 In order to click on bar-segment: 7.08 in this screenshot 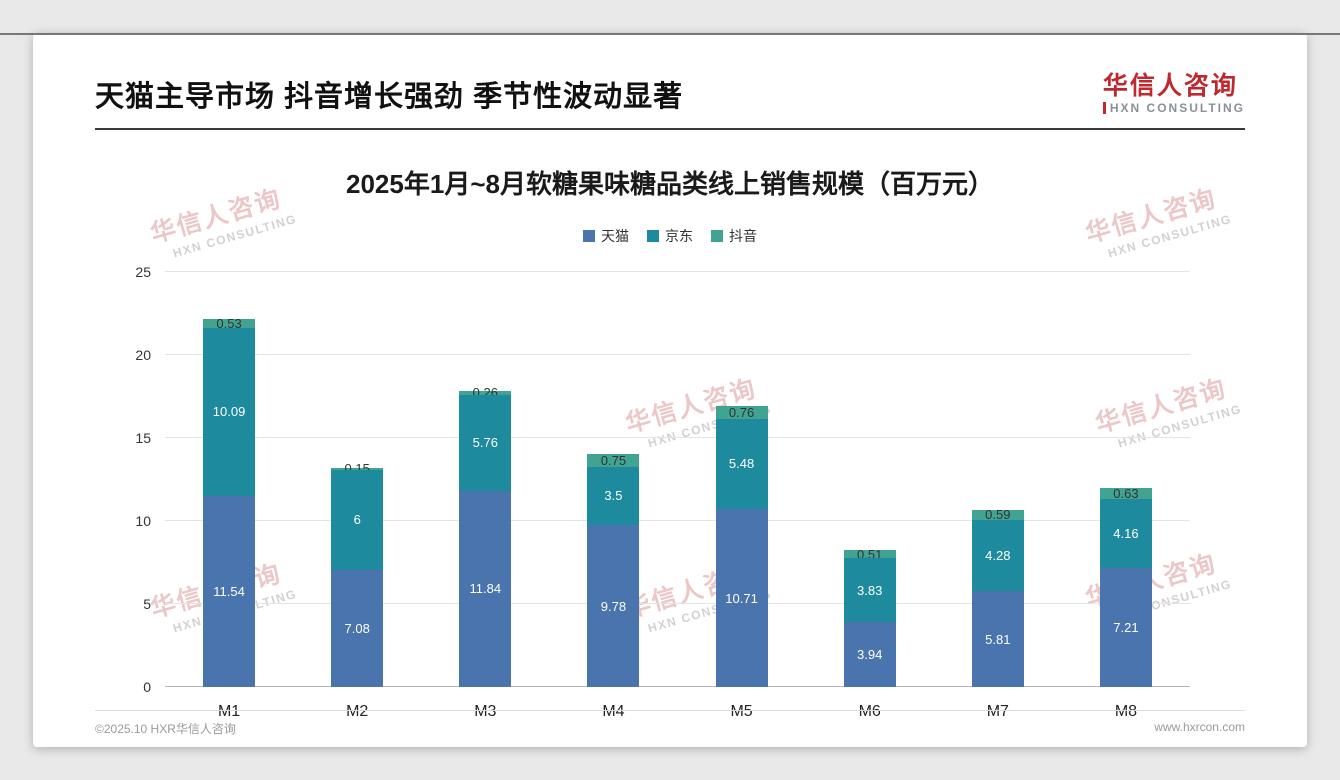, I will do `click(357, 628)`.